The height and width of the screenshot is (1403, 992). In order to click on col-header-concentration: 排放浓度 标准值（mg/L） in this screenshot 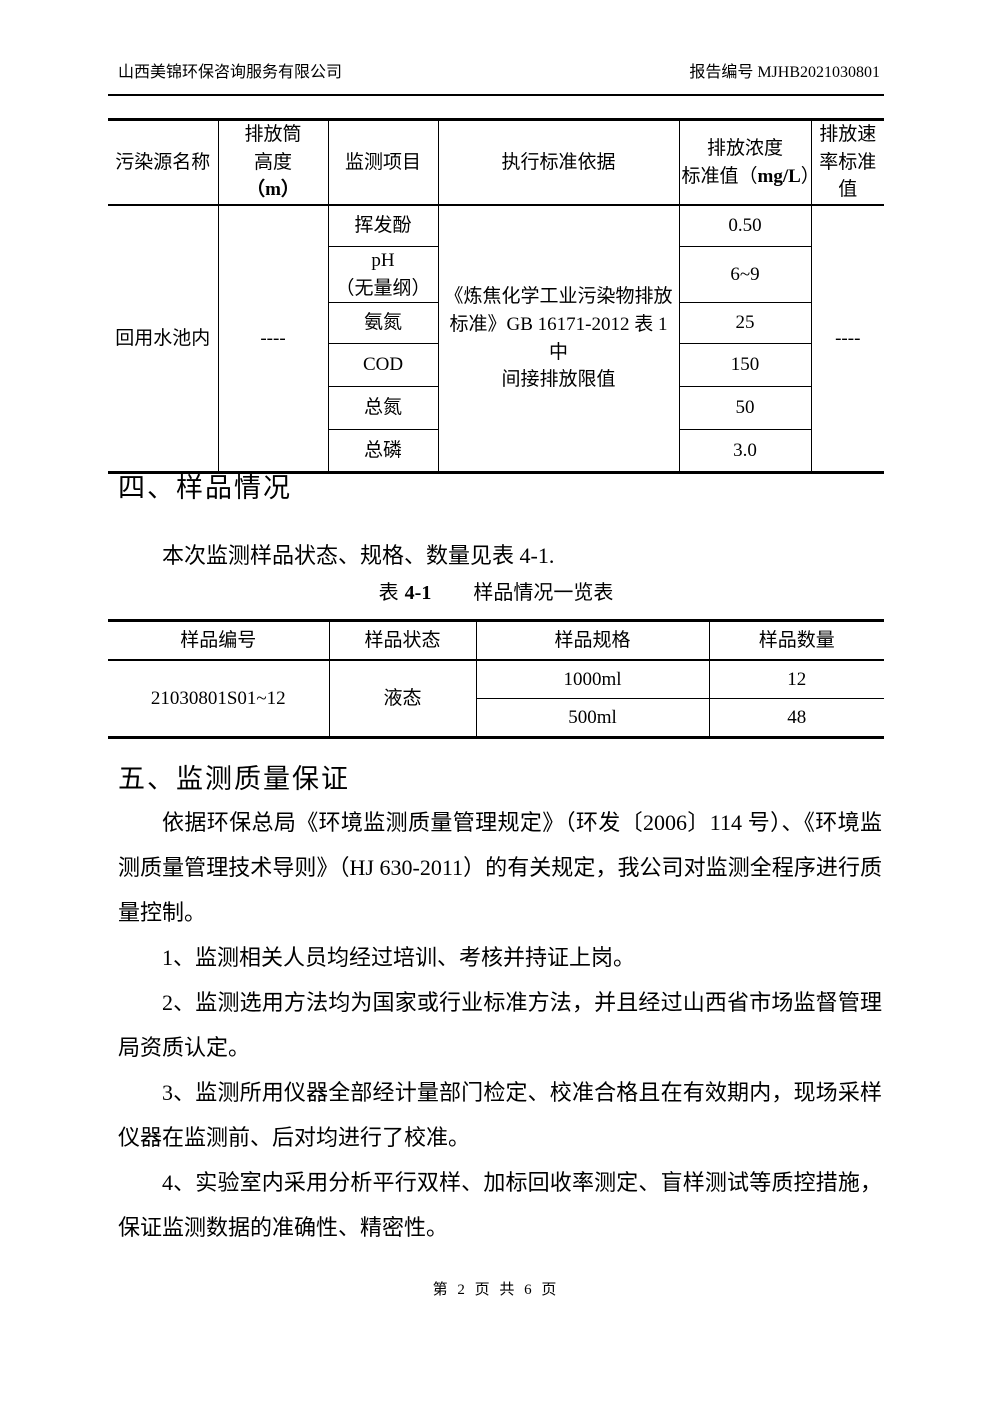, I will do `click(745, 162)`.